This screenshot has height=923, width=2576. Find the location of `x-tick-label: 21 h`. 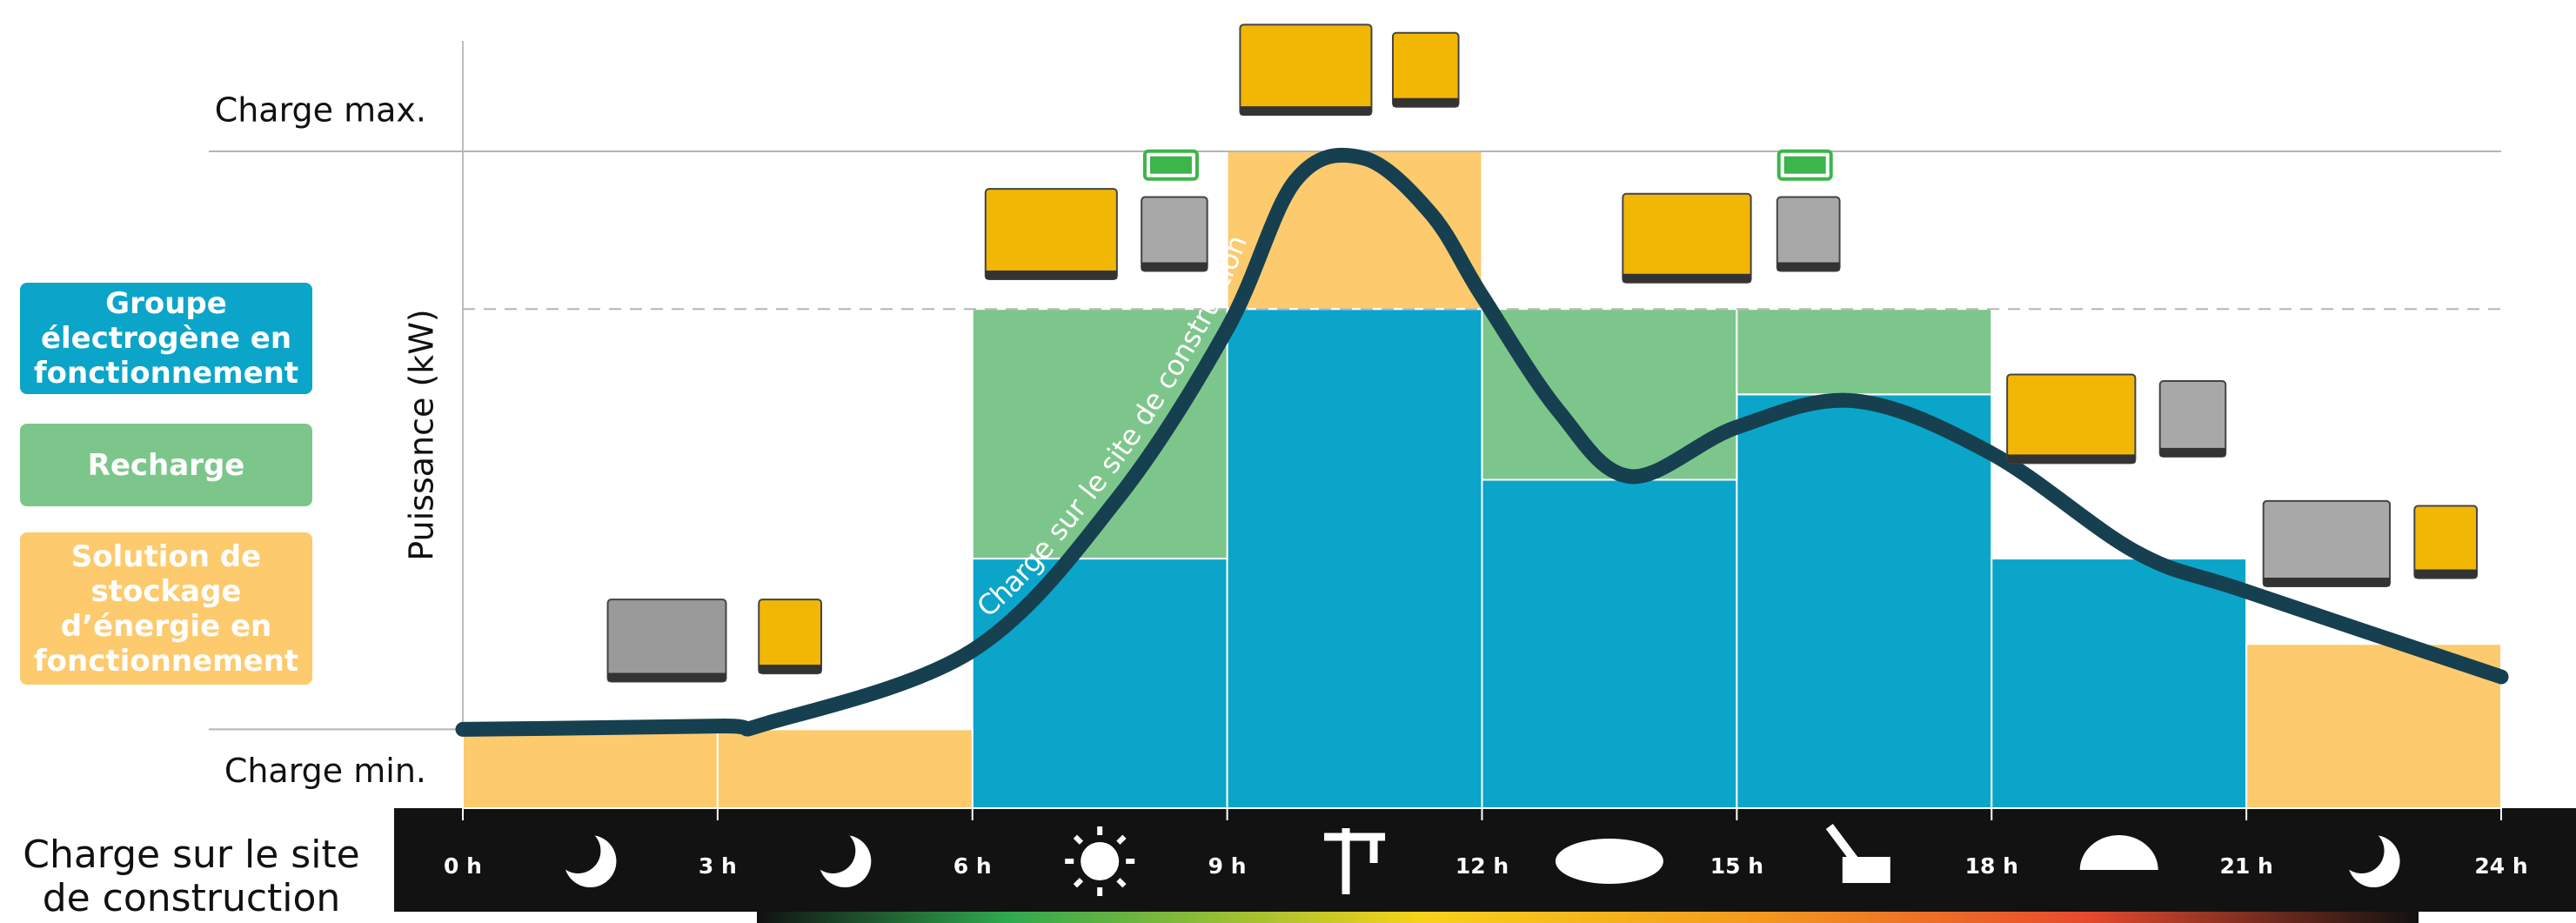

x-tick-label: 21 h is located at coordinates (2245, 866).